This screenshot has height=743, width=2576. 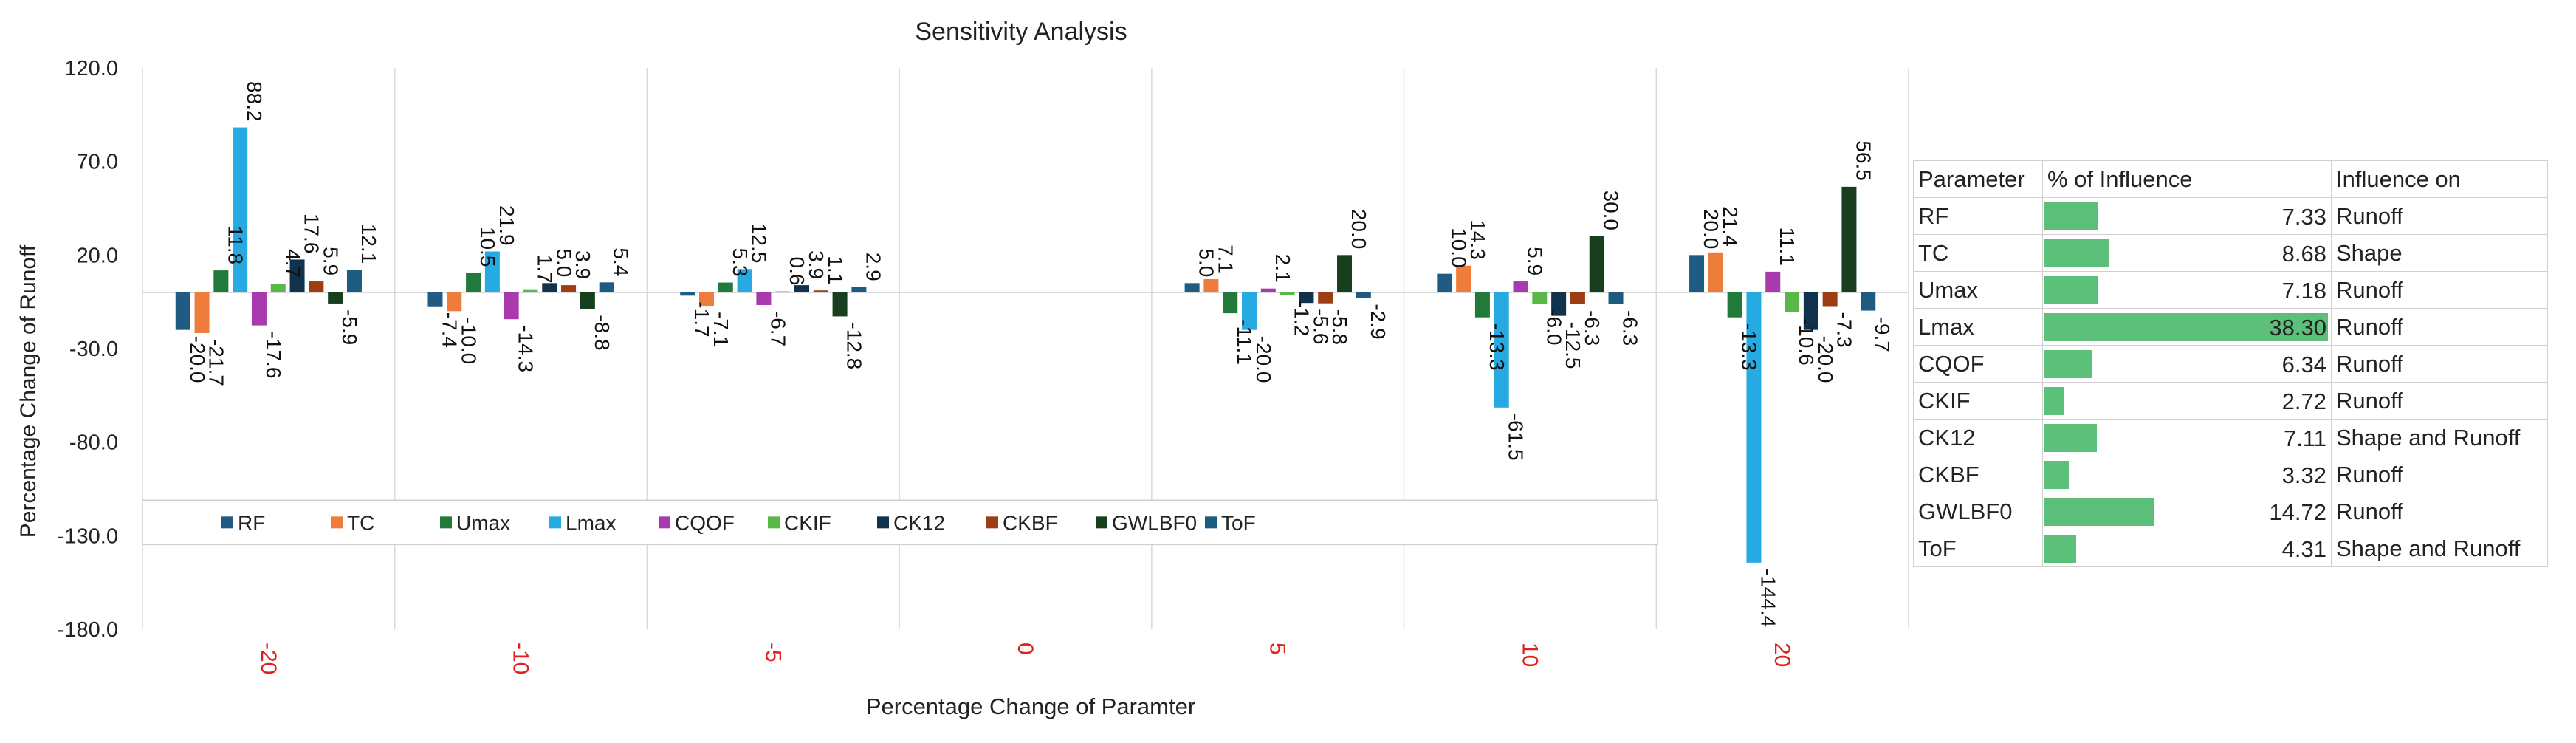 I want to click on percent-cell: 2.72, so click(x=2187, y=401).